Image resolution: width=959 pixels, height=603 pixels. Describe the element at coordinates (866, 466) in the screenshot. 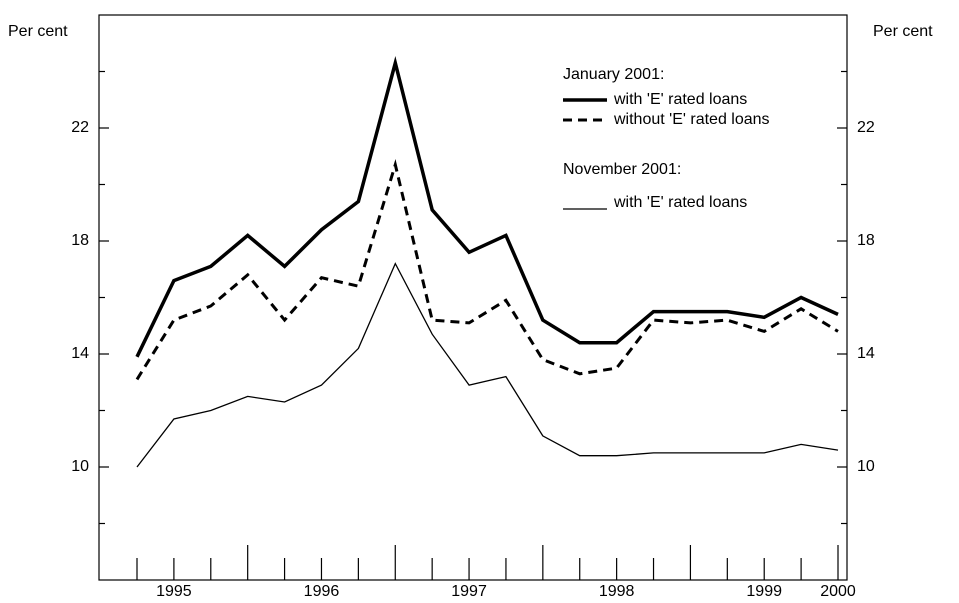

I see `y2-tick-label: 10` at that location.